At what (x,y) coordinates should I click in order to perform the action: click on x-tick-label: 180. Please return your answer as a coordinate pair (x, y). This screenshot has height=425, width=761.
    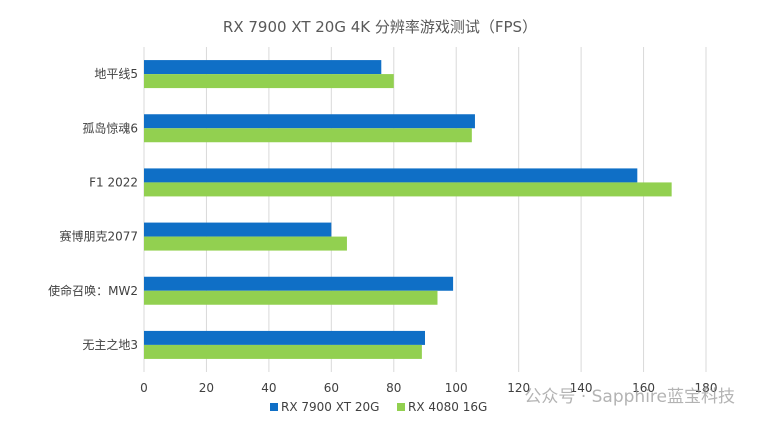
    Looking at the image, I should click on (706, 388).